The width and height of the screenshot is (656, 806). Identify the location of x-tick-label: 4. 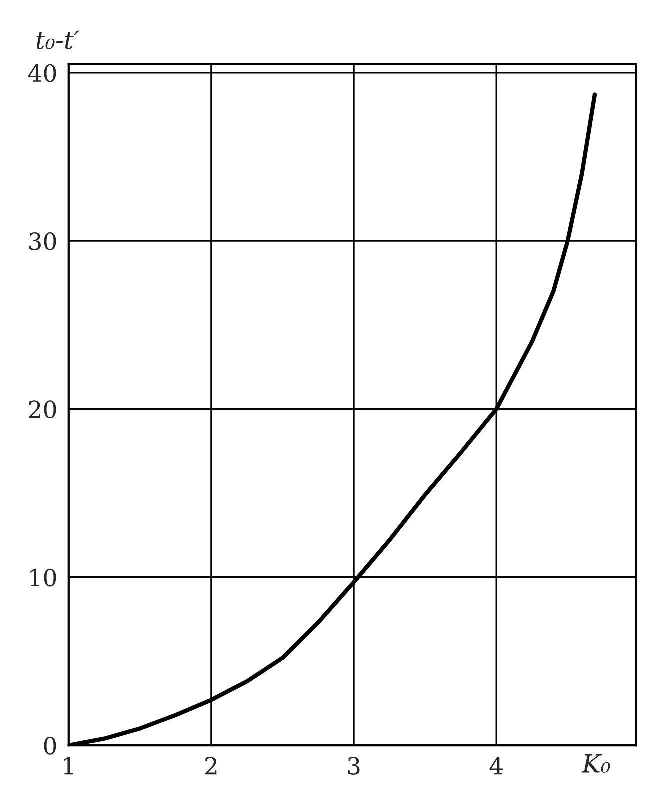
(496, 766).